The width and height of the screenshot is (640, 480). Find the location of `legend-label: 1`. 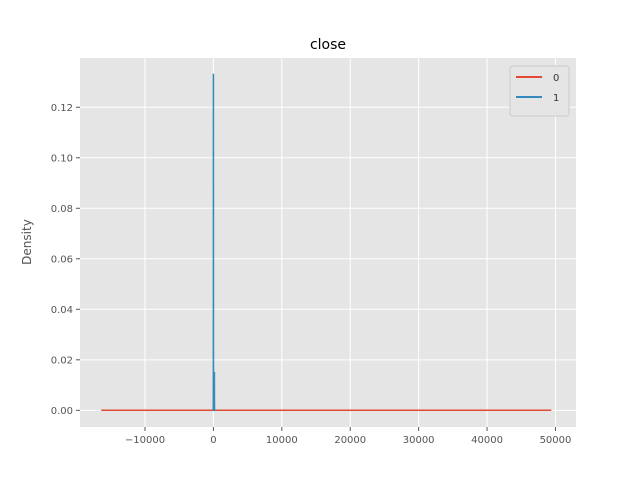

legend-label: 1 is located at coordinates (556, 98).